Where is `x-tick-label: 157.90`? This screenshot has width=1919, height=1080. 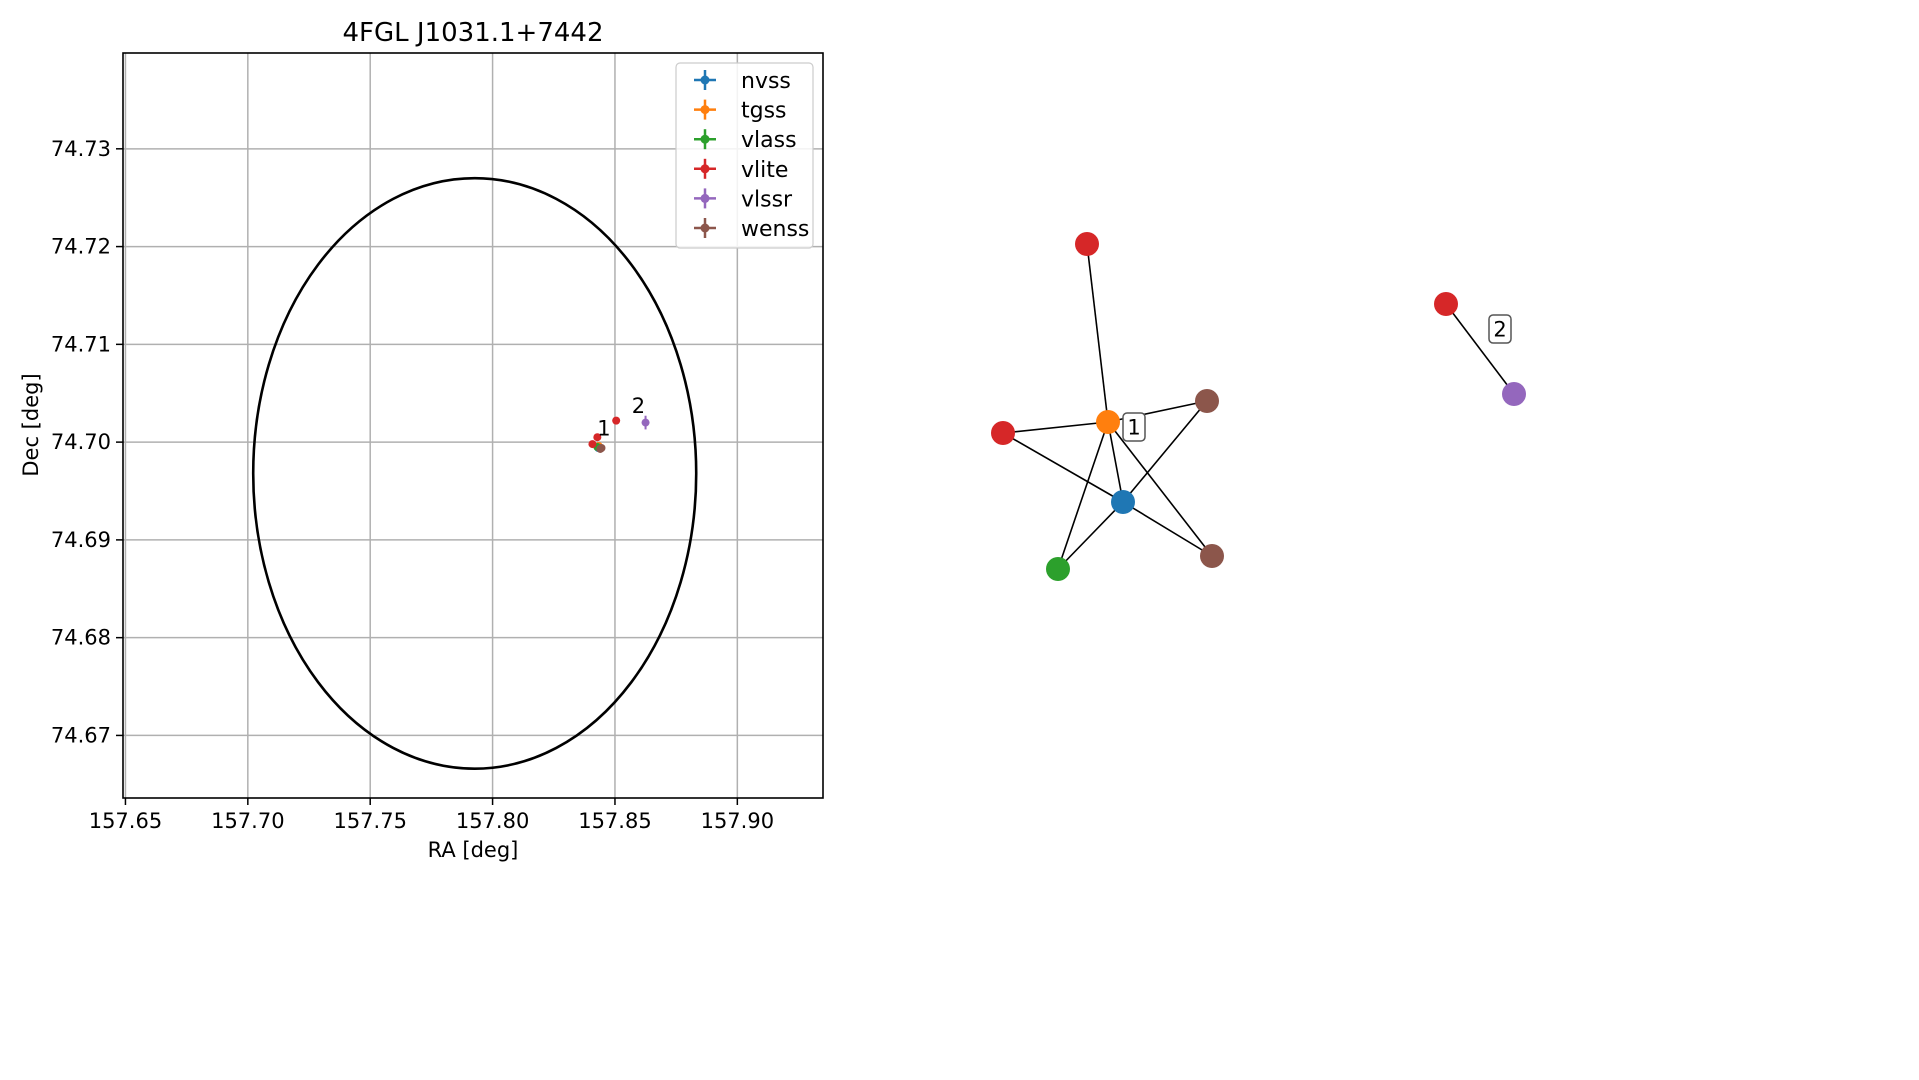
x-tick-label: 157.90 is located at coordinates (737, 821).